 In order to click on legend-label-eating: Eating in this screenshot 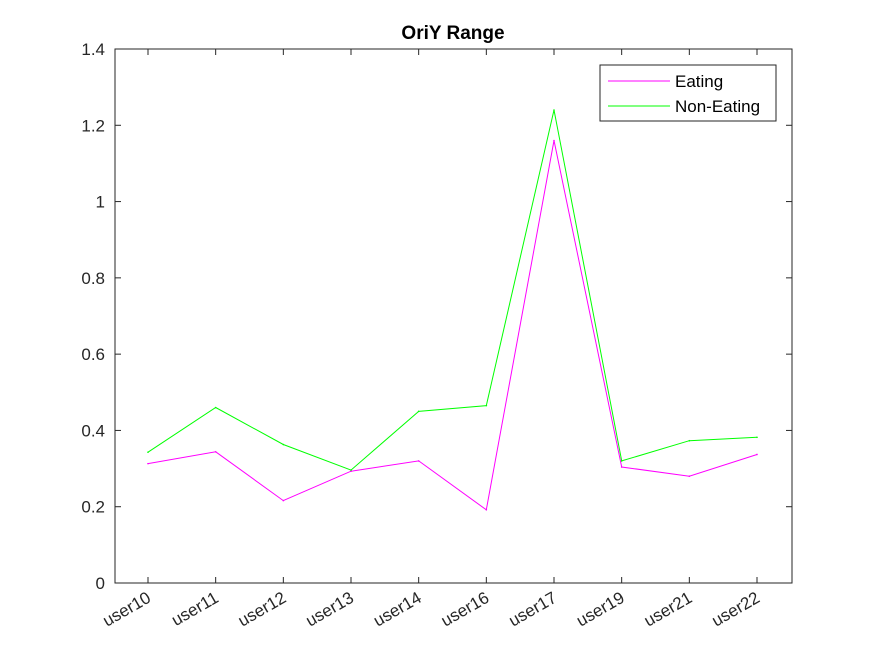, I will do `click(699, 81)`.